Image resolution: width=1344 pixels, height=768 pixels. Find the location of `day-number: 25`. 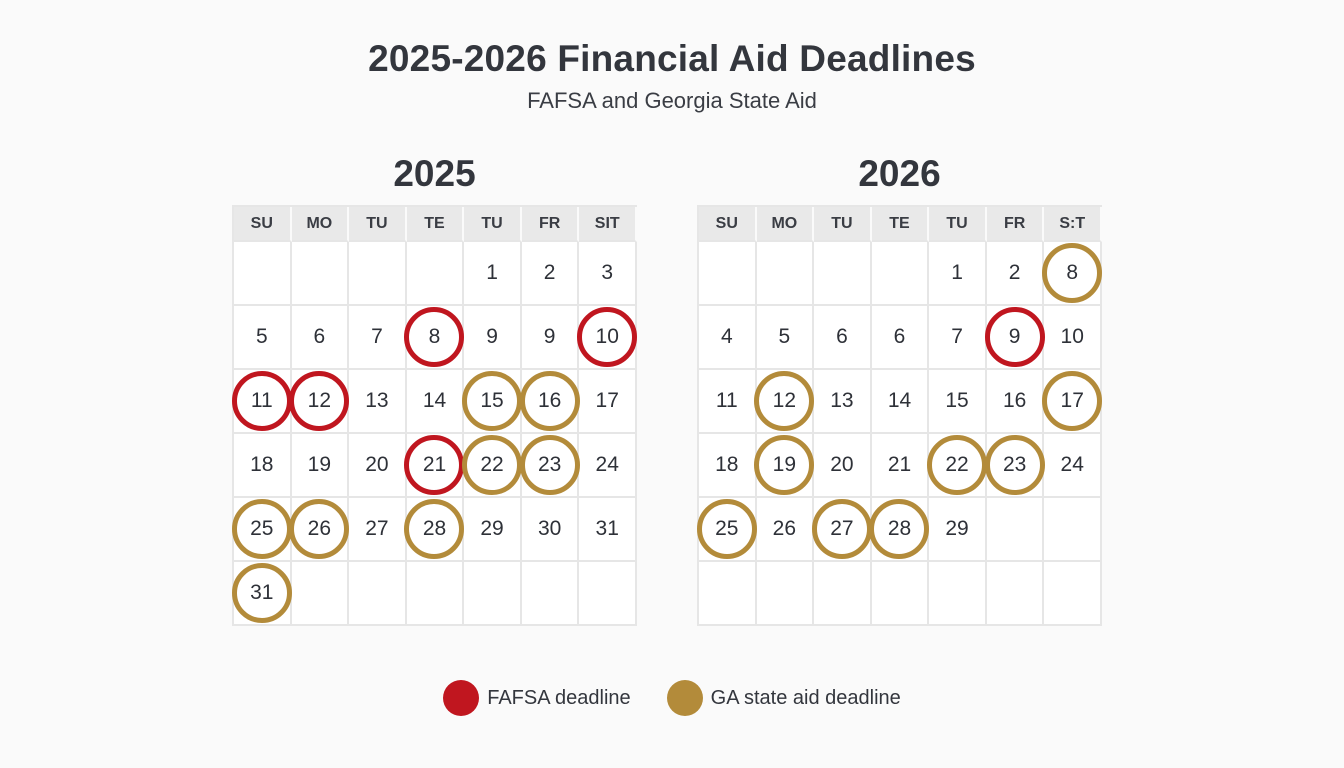

day-number: 25 is located at coordinates (262, 528).